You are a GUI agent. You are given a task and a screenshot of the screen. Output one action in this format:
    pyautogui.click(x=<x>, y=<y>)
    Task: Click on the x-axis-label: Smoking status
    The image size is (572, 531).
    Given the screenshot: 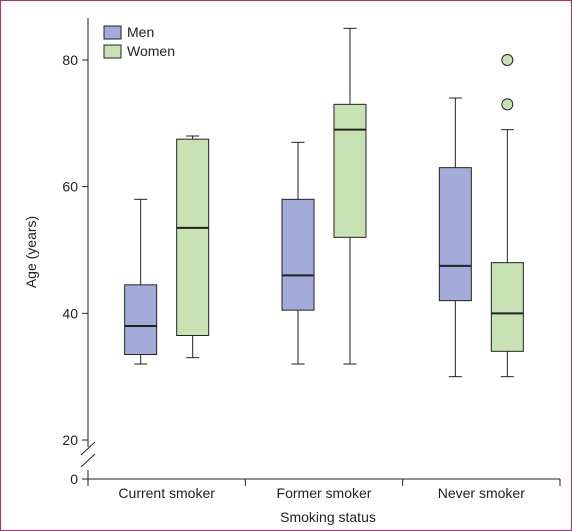 What is the action you would take?
    pyautogui.click(x=328, y=517)
    